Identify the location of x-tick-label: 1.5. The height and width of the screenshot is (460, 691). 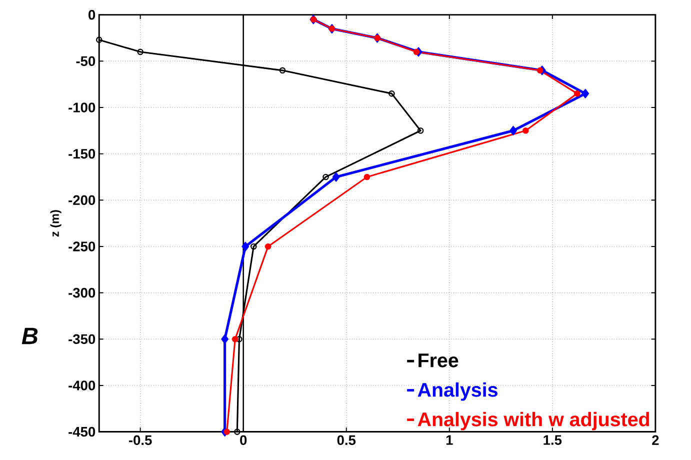
(553, 440).